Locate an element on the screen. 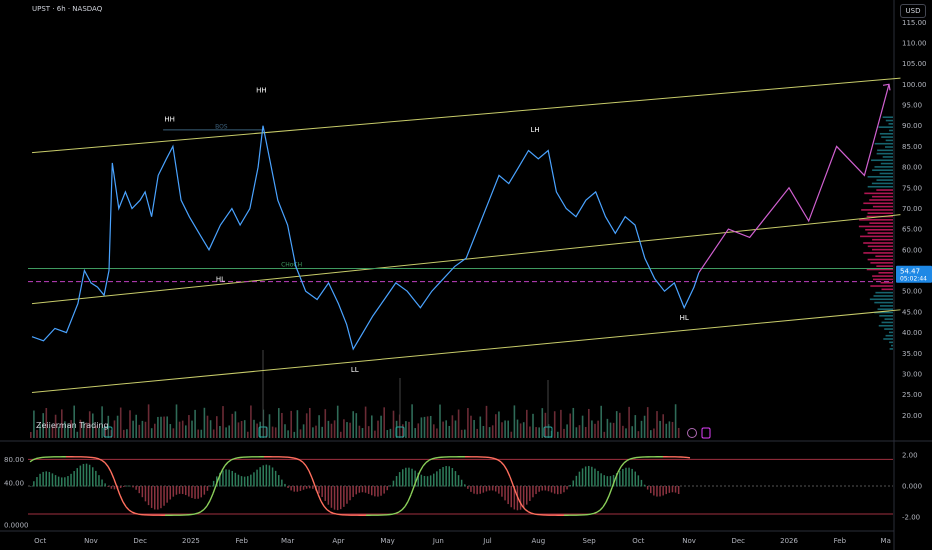 This screenshot has width=932, height=550. currency-button: USD is located at coordinates (913, 11).